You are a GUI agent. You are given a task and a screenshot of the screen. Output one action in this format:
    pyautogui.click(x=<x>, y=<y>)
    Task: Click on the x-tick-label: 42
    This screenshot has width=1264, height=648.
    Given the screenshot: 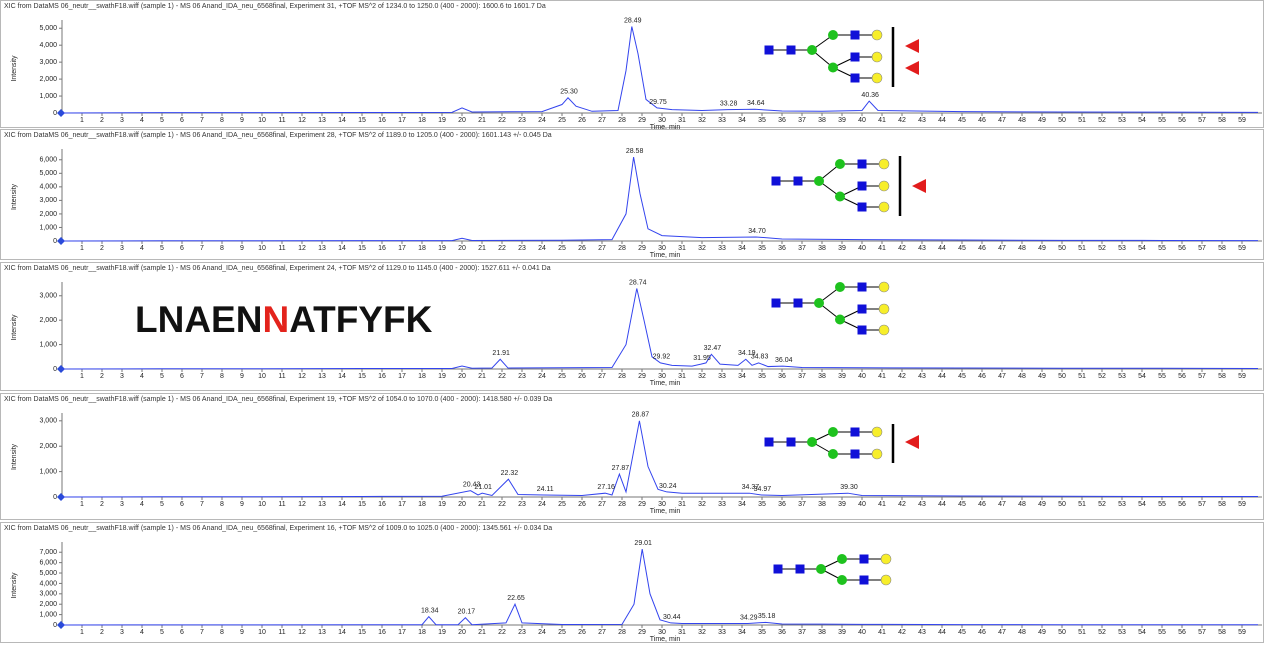 What is the action you would take?
    pyautogui.click(x=902, y=120)
    